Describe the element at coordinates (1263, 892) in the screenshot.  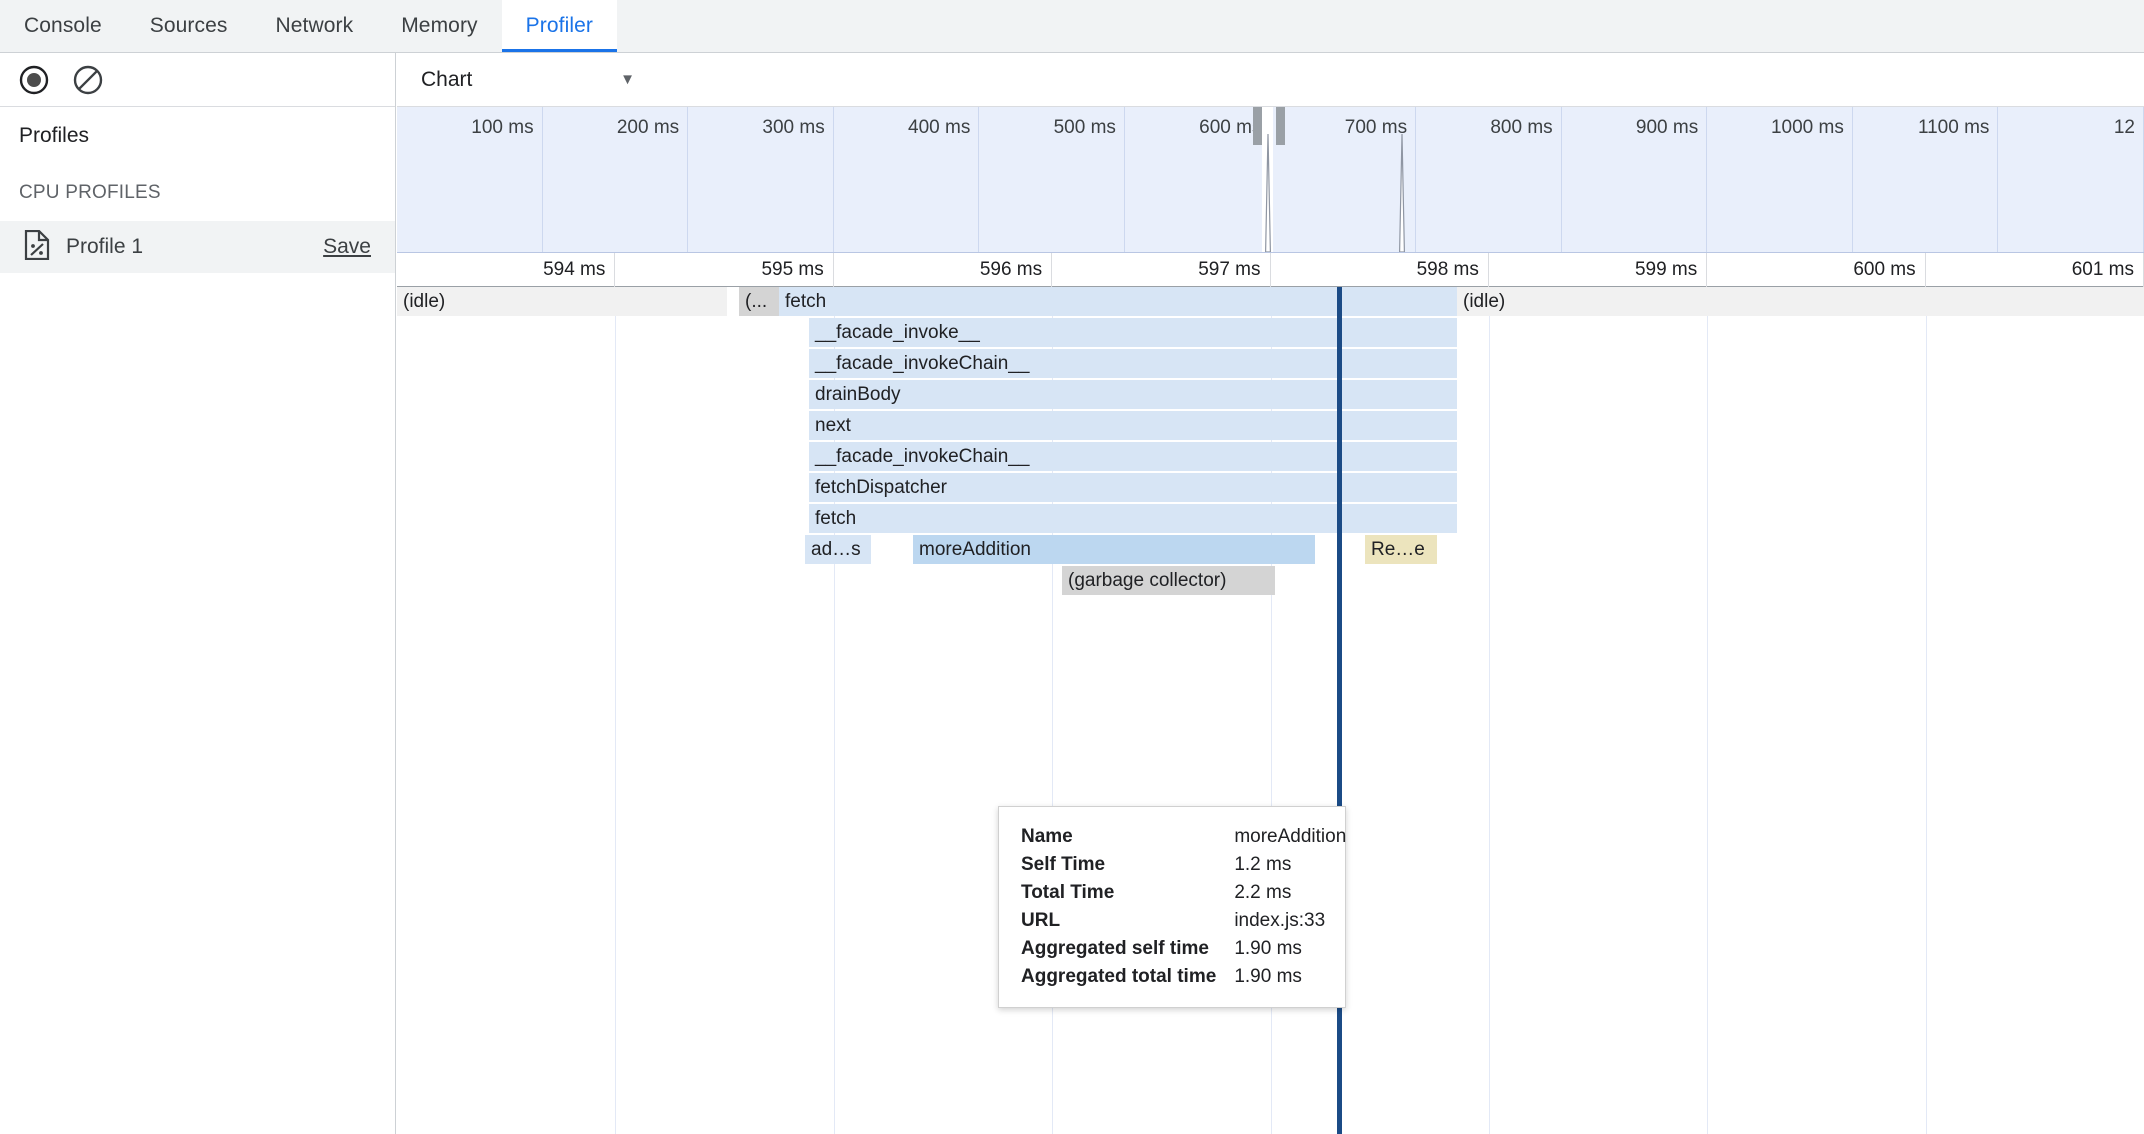
I see `tooltip-value: 2.2 ms` at that location.